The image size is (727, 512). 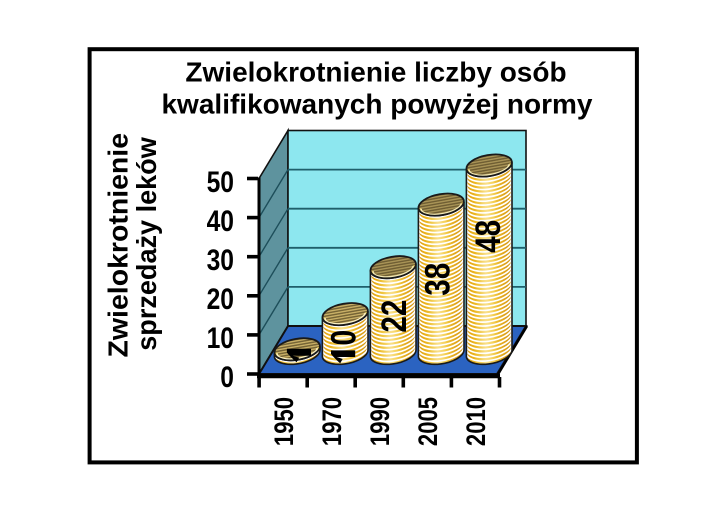 What do you see at coordinates (380, 421) in the screenshot?
I see `svg-text: 1990` at bounding box center [380, 421].